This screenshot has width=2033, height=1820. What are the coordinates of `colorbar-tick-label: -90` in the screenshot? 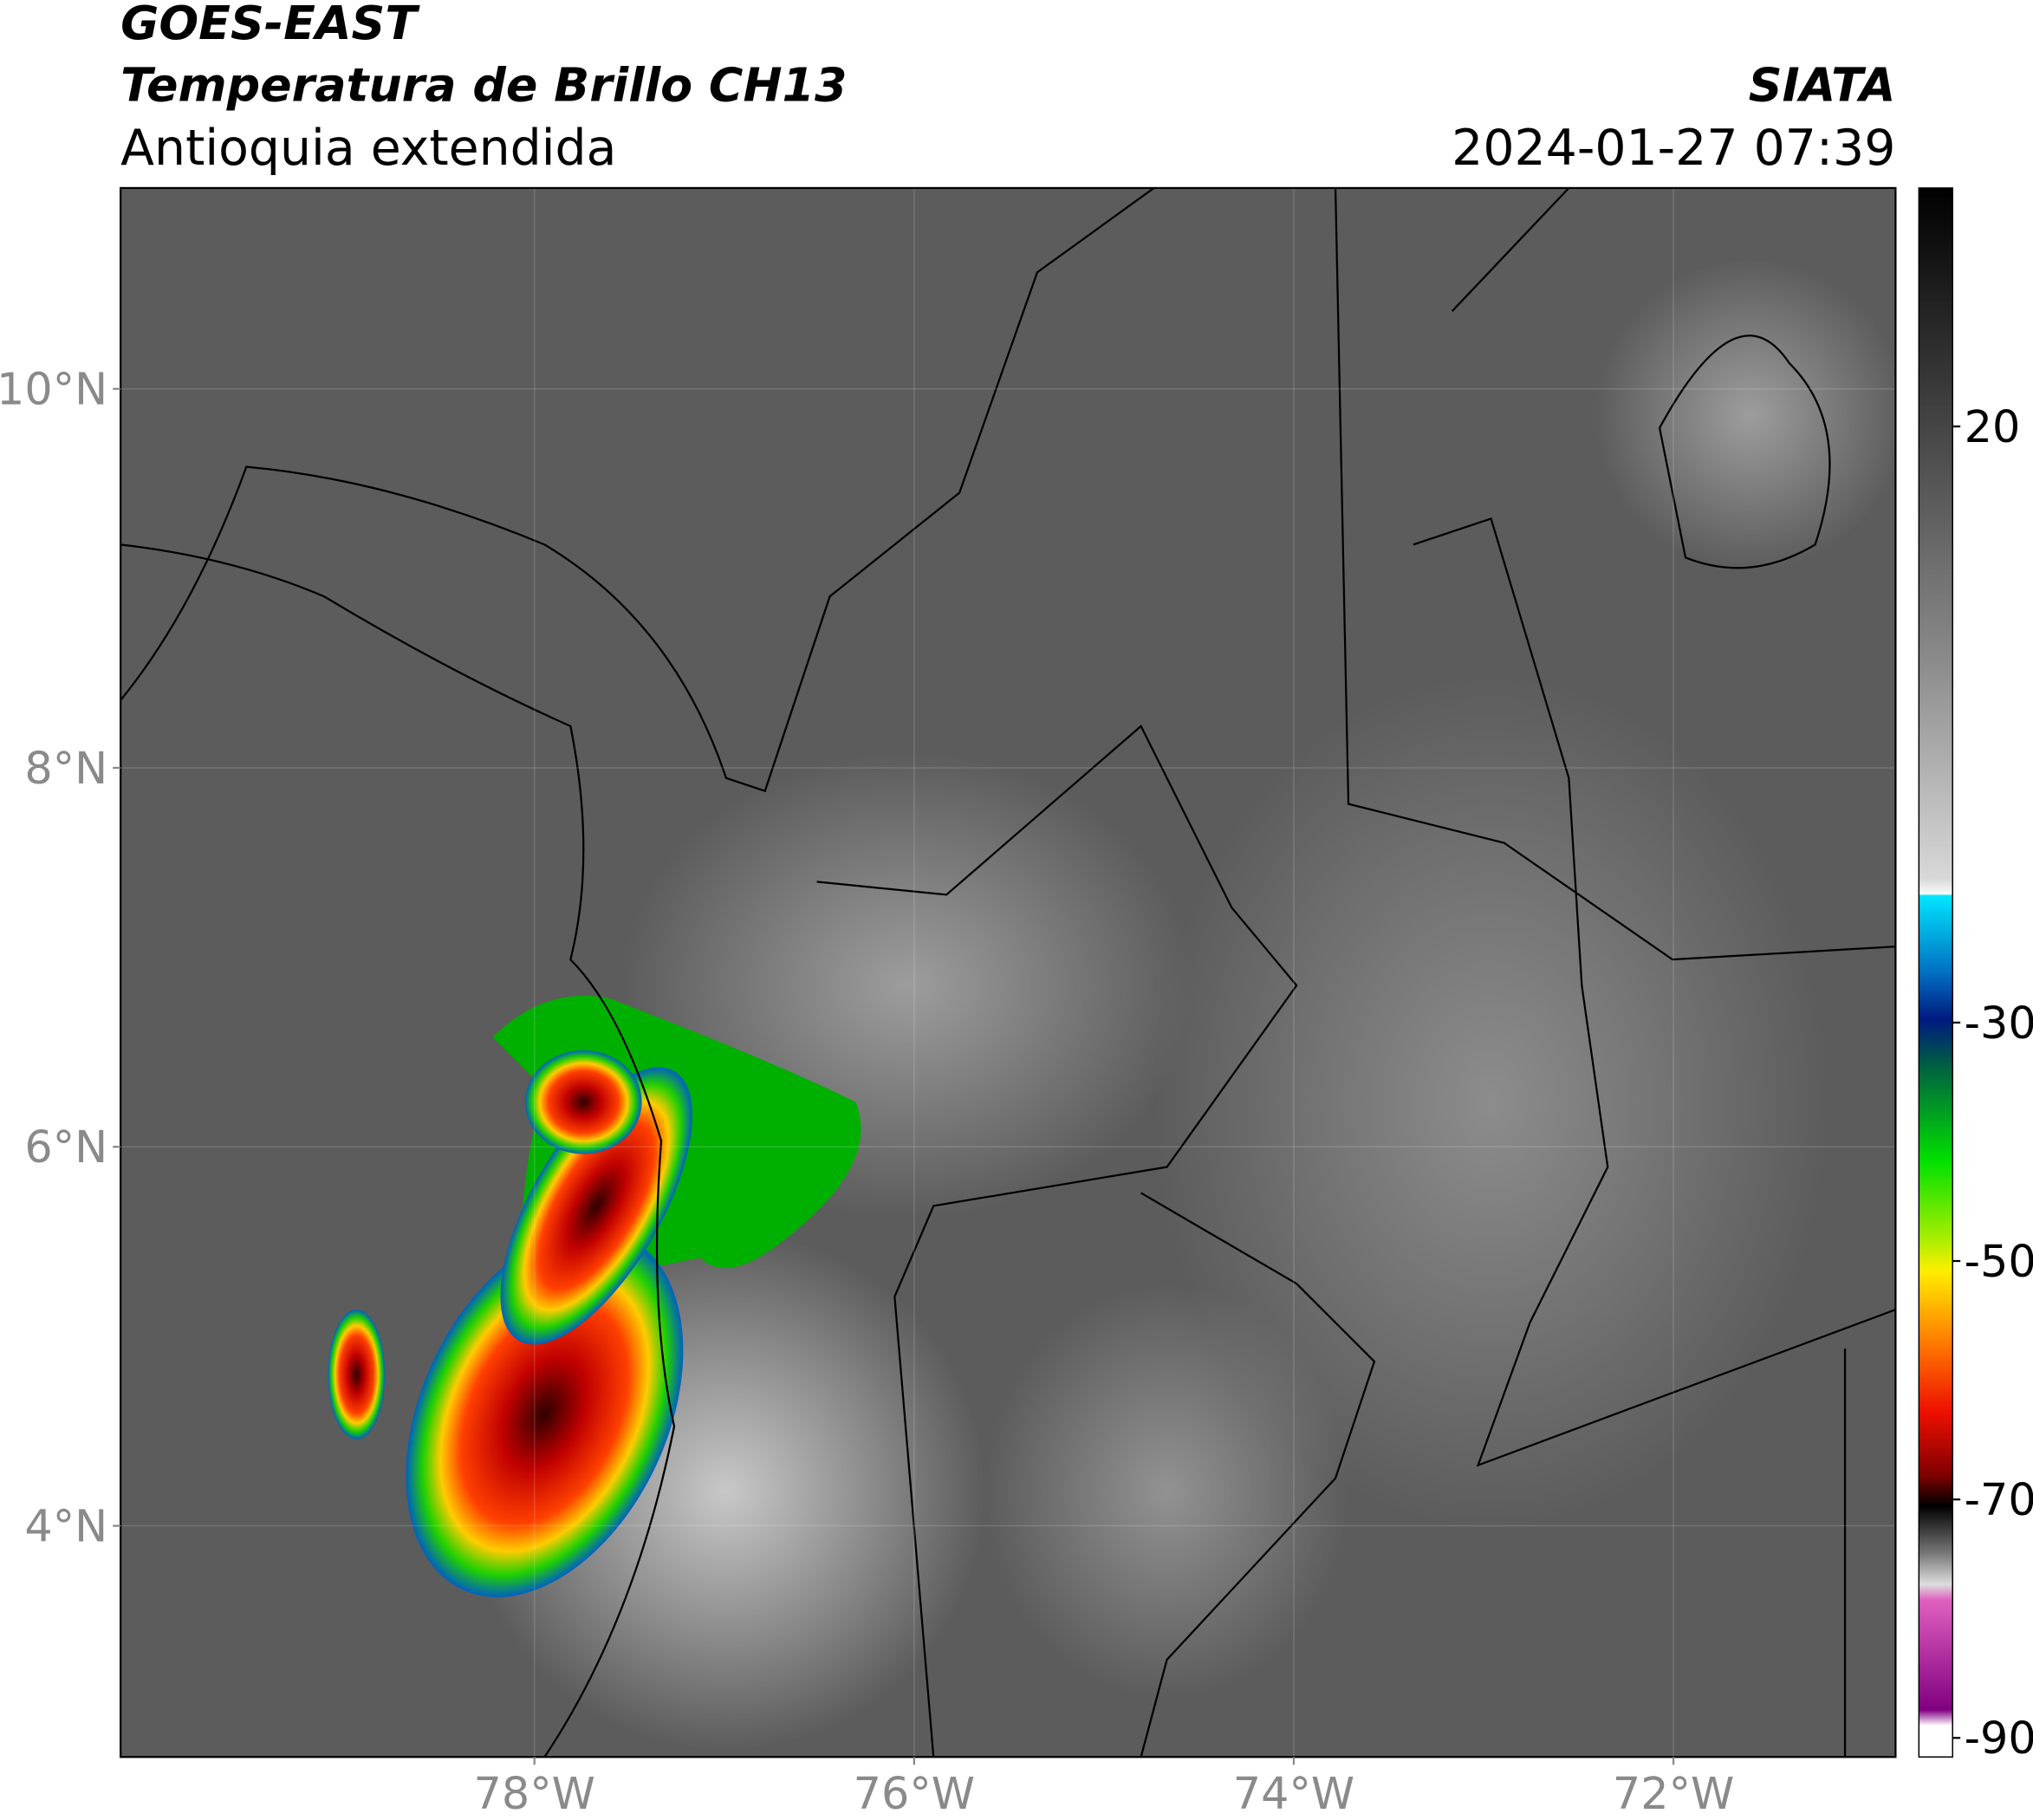 It's located at (1999, 1738).